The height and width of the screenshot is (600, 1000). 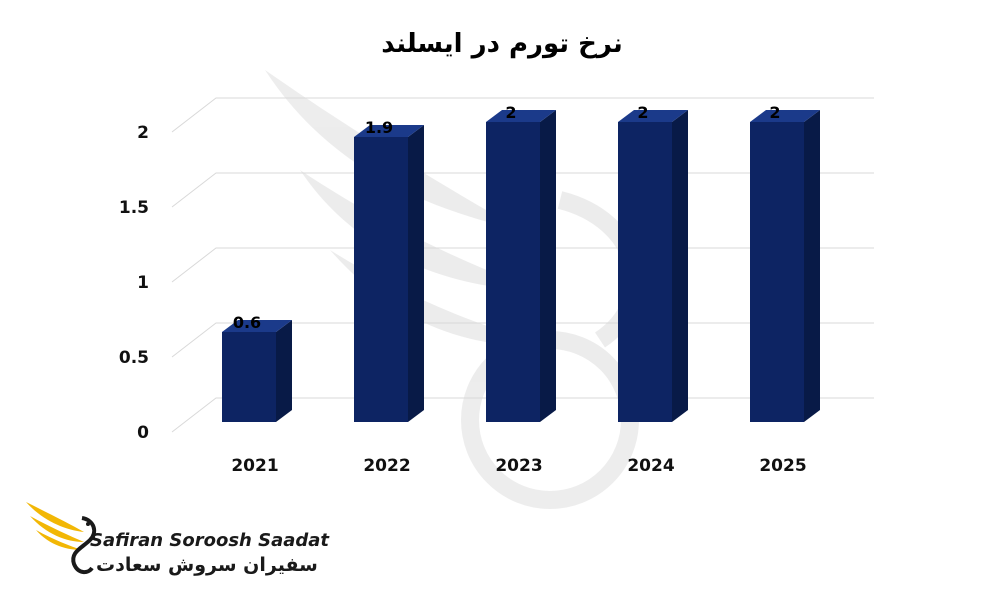 I want to click on bar-front-2021, so click(x=249, y=377).